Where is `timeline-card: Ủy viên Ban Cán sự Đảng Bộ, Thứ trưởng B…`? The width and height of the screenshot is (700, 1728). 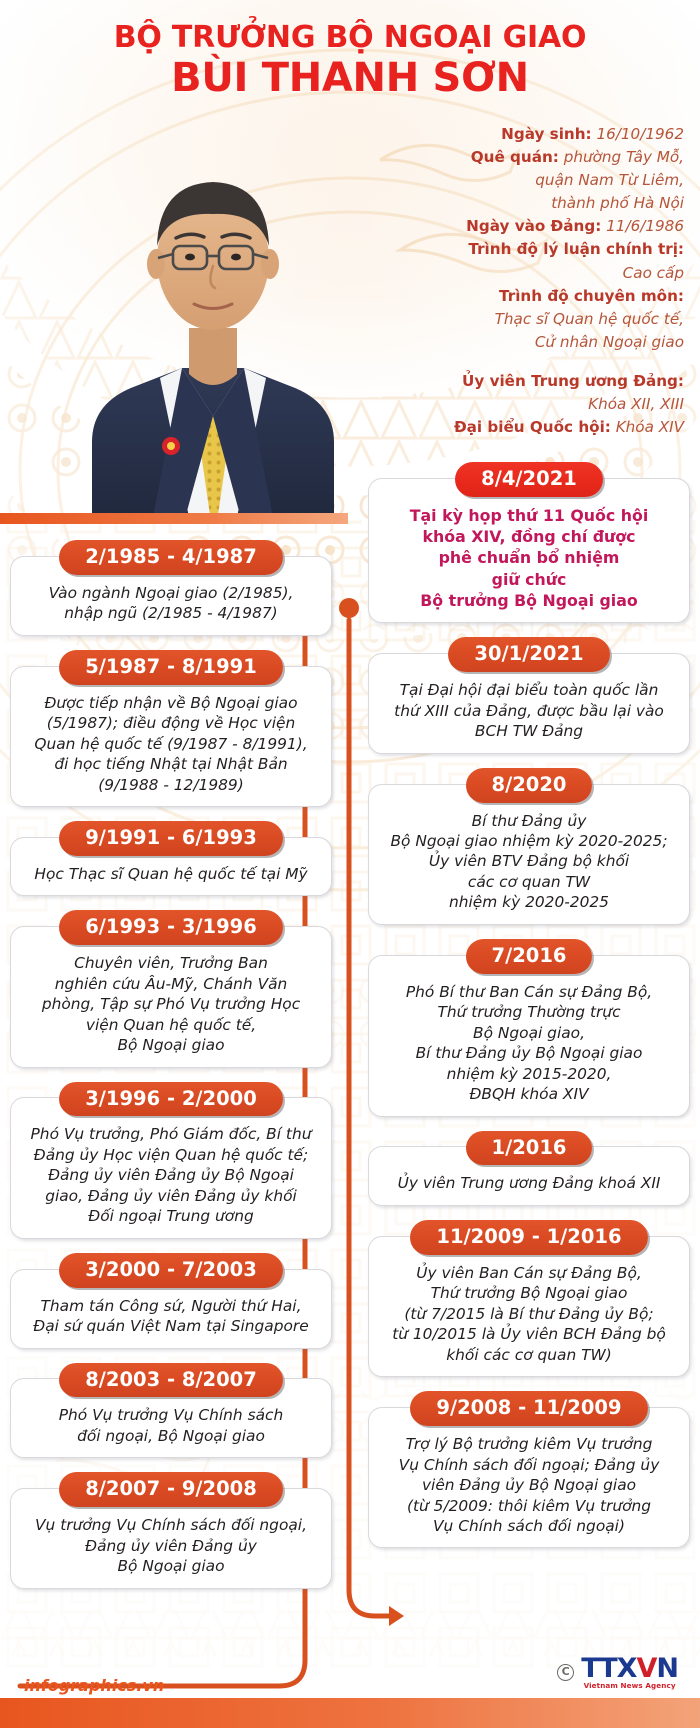
timeline-card: Ủy viên Ban Cán sự Đảng Bộ, Thứ trưởng B… is located at coordinates (529, 1306).